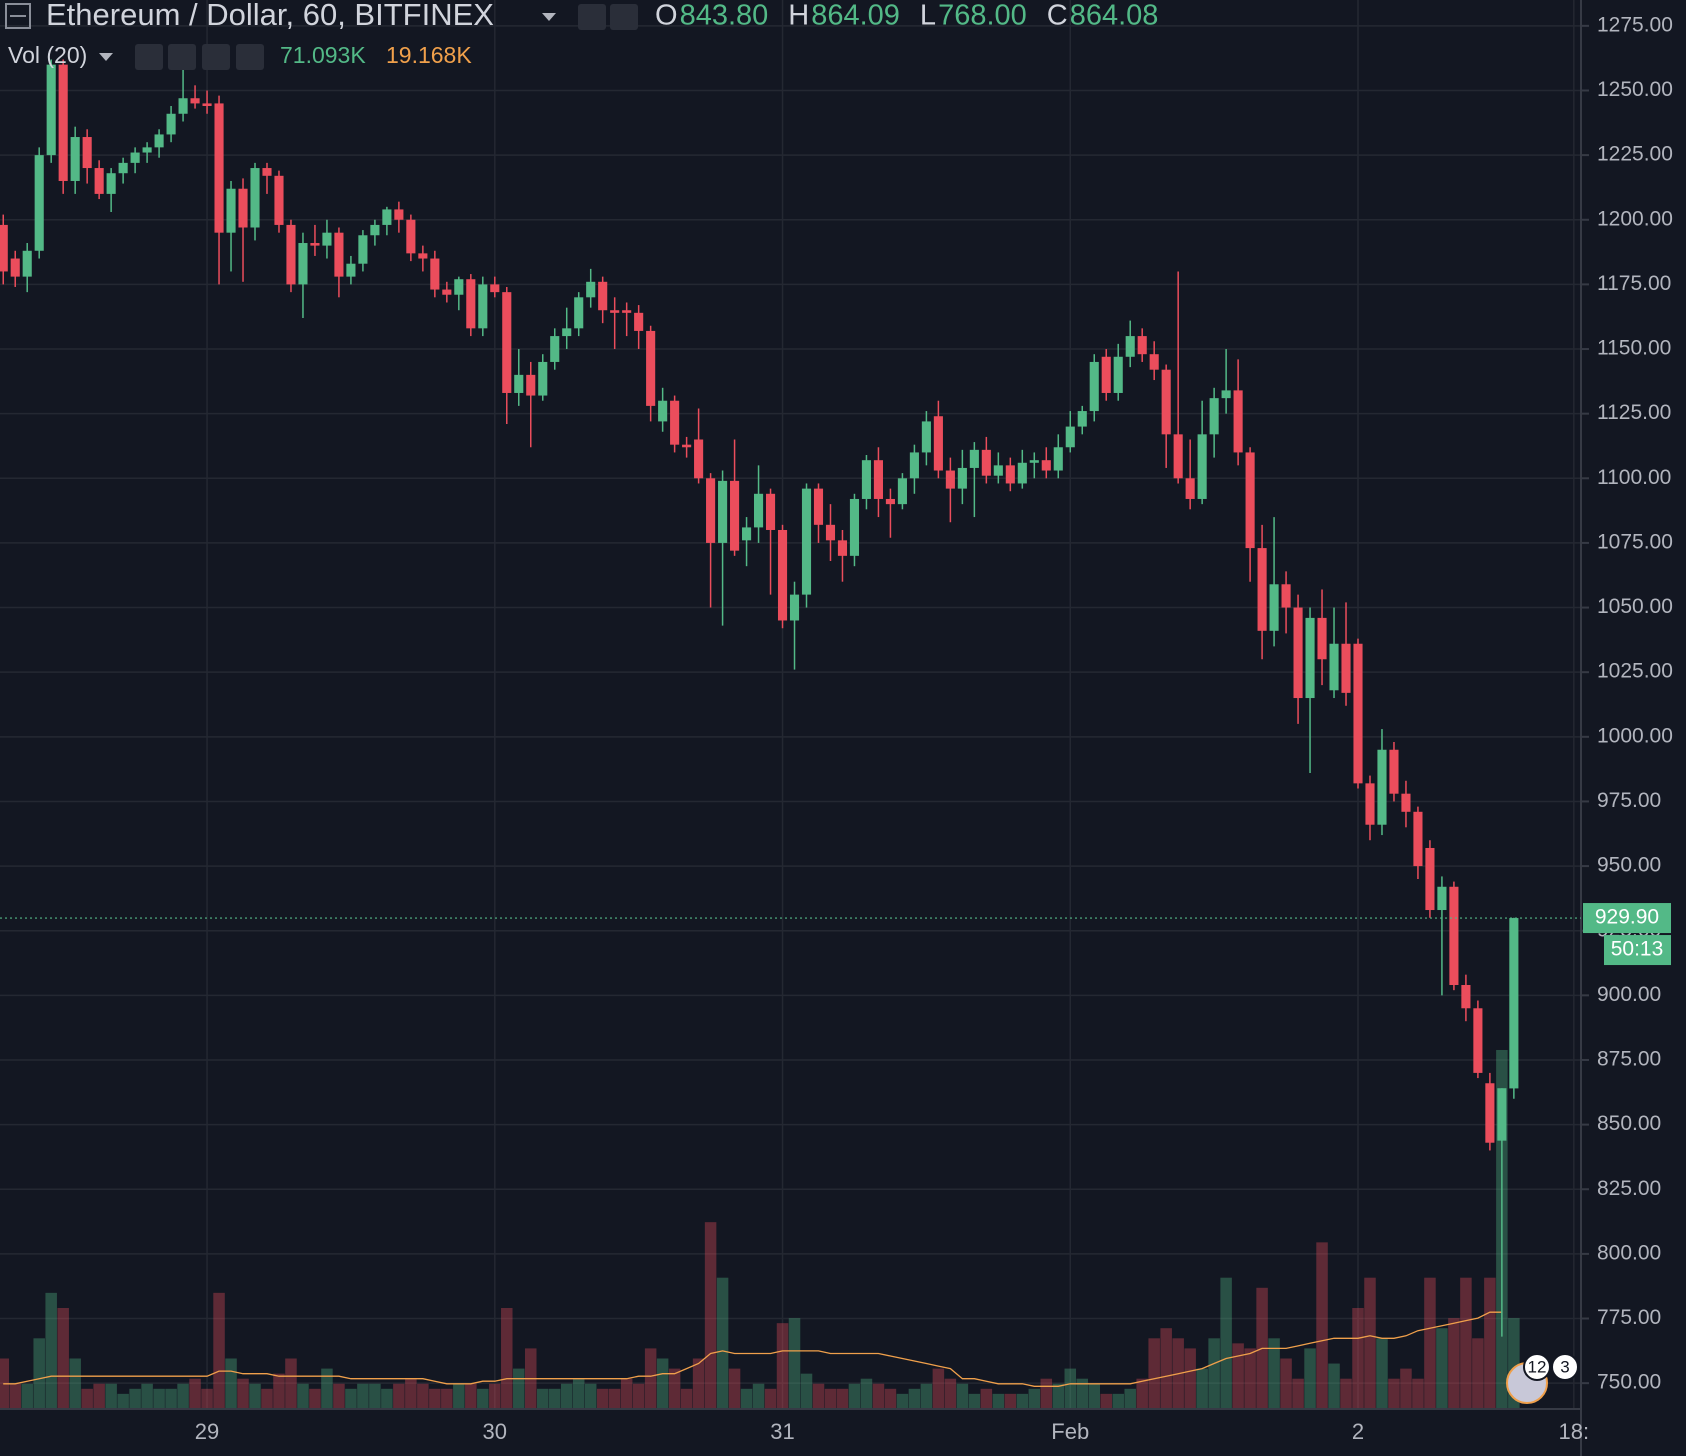 Image resolution: width=1686 pixels, height=1456 pixels. Describe the element at coordinates (270, 16) in the screenshot. I see `symbol-title: Ethereum / Dollar, 60, BITFINEX` at that location.